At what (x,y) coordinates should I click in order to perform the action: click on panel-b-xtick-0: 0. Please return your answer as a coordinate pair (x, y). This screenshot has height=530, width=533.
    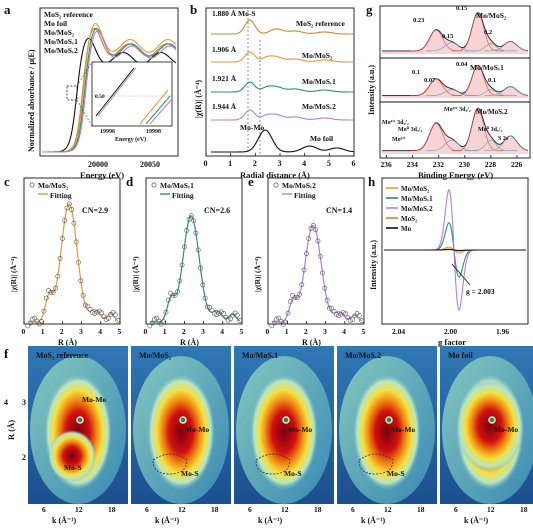
    Looking at the image, I should click on (206, 163).